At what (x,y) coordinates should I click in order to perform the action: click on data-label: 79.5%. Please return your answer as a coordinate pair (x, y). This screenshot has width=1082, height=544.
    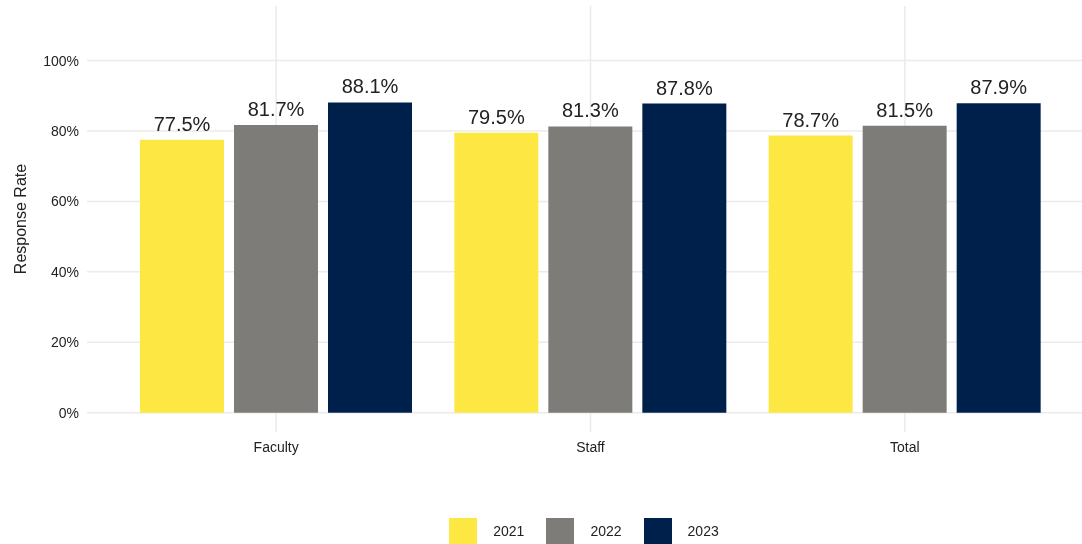
    Looking at the image, I should click on (496, 116).